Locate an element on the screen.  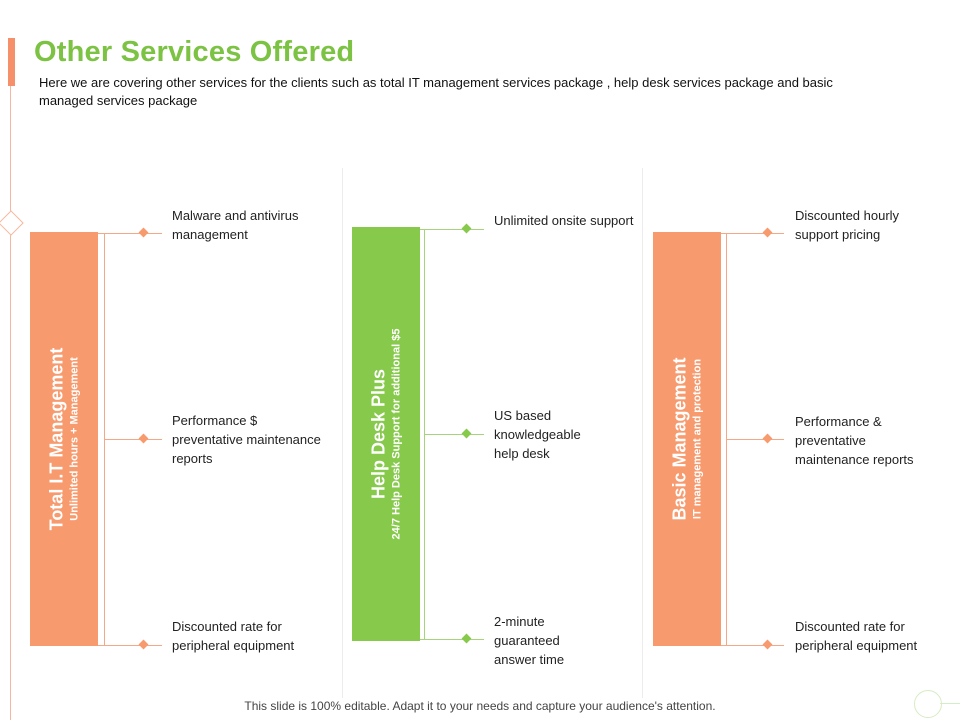
corner-decoration-circle is located at coordinates (928, 704).